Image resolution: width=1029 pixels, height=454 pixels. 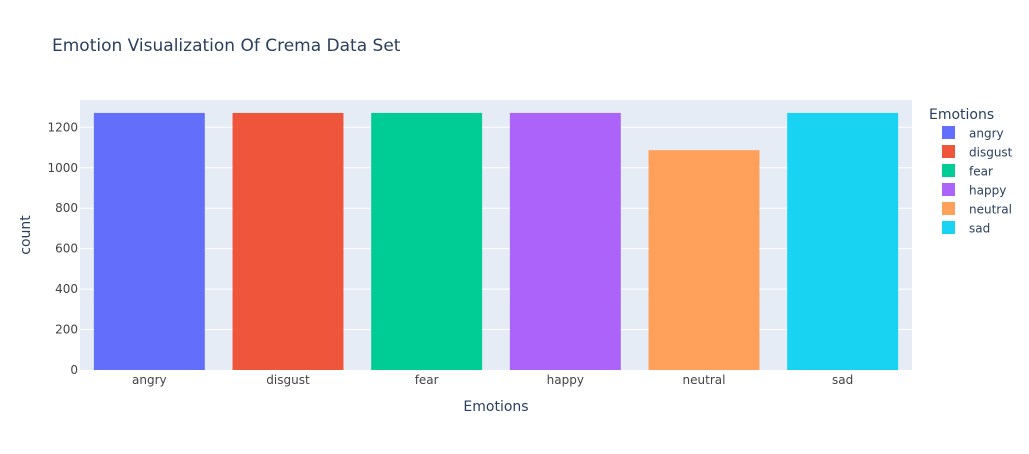 I want to click on legend-label: disgust, so click(x=991, y=153).